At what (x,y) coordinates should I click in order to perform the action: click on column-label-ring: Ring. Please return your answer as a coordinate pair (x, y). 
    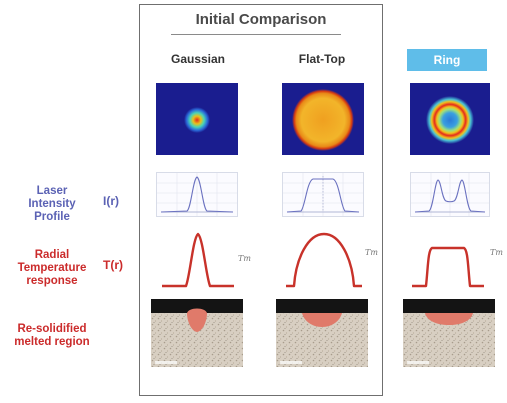
    Looking at the image, I should click on (447, 60).